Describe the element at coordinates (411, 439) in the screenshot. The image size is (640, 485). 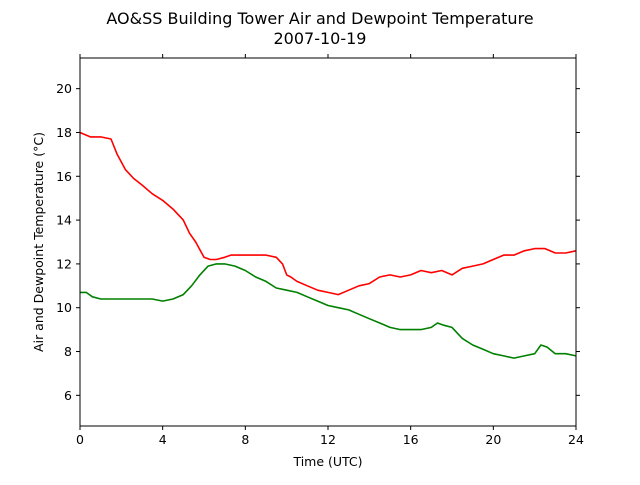
I see `x-tick-label: 16` at that location.